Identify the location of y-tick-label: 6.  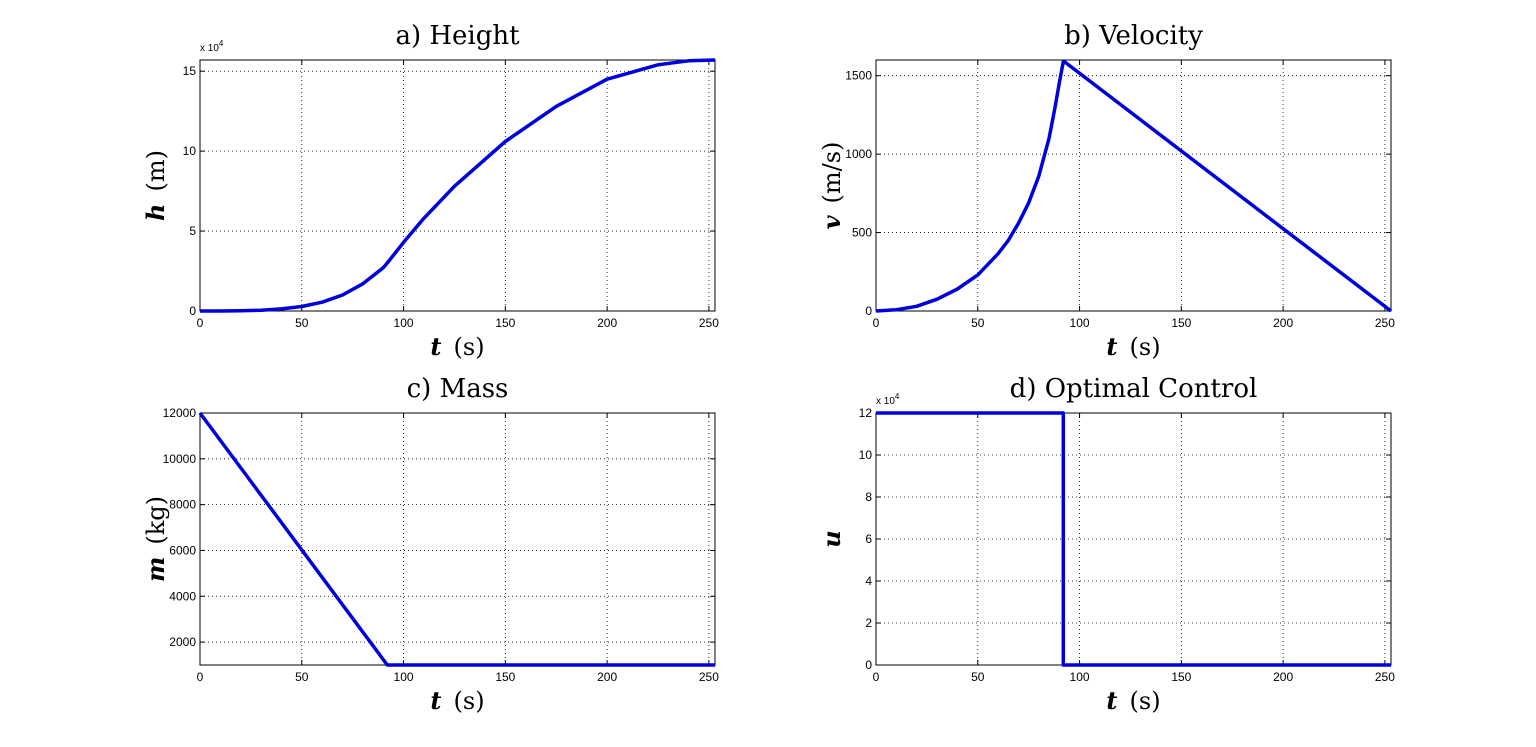
(868, 539).